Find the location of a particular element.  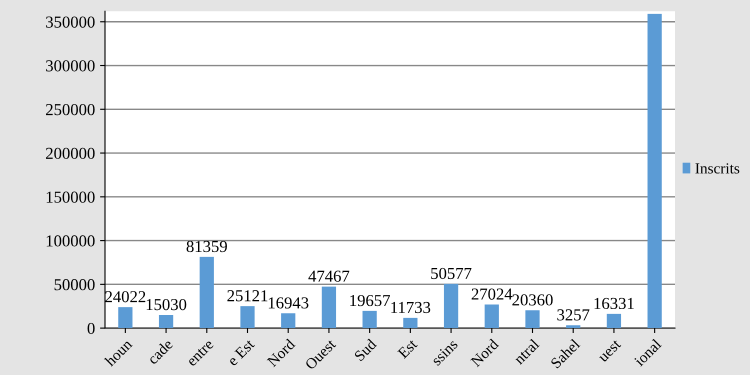

x-tick-label: uest is located at coordinates (610, 351).